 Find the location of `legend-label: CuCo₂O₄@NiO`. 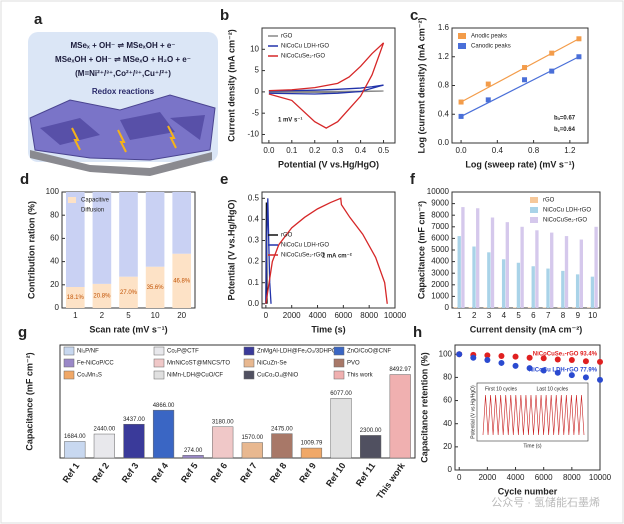

legend-label: CuCo₂O₄@NiO is located at coordinates (278, 376).